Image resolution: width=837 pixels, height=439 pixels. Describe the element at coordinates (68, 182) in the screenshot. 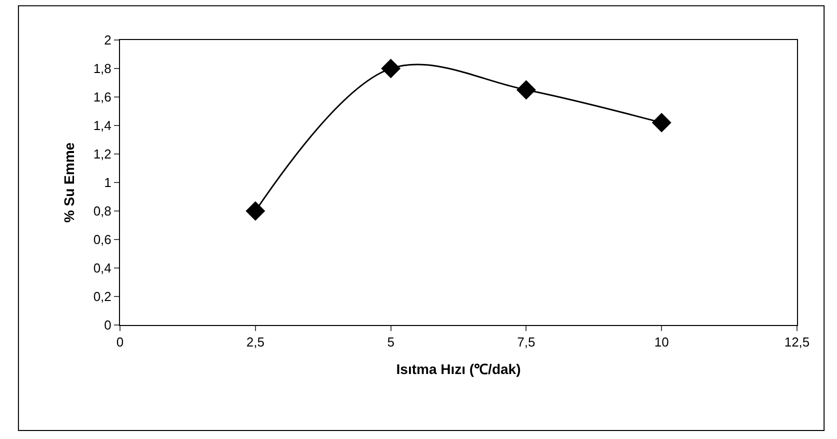

I see `y-axis-title: % Su Emme` at that location.